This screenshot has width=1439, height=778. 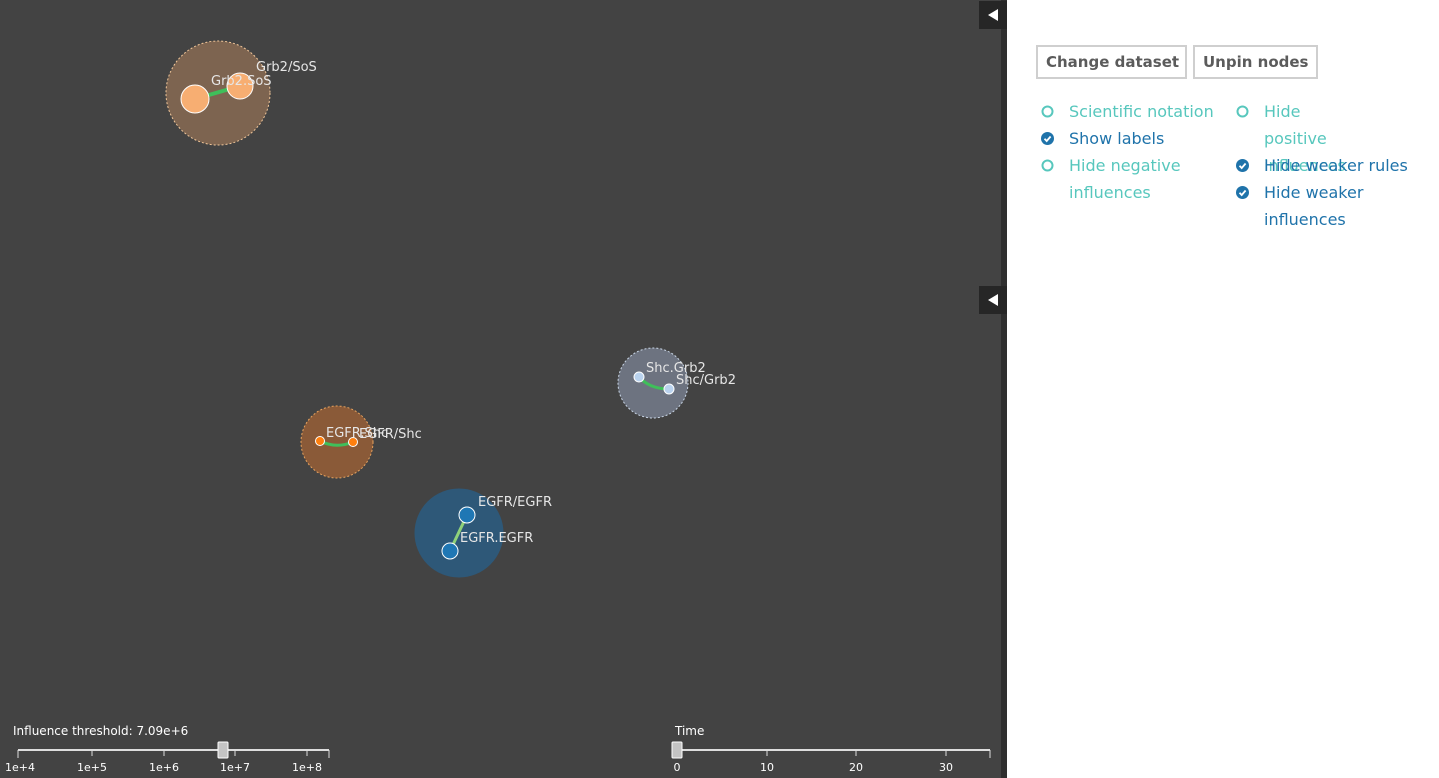 I want to click on option-hide-weaker-influences: Hide weaker influences, so click(x=1301, y=206).